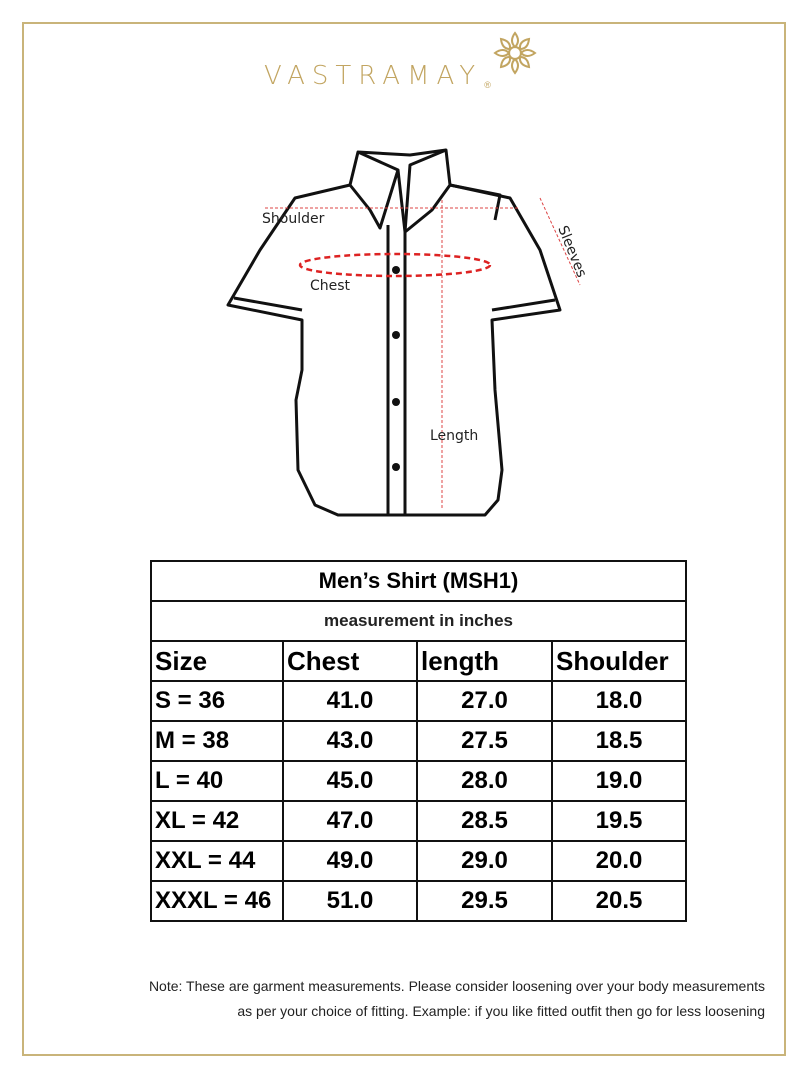 Image resolution: width=810 pixels, height=1080 pixels. I want to click on size-cell: XXXL = 46, so click(217, 901).